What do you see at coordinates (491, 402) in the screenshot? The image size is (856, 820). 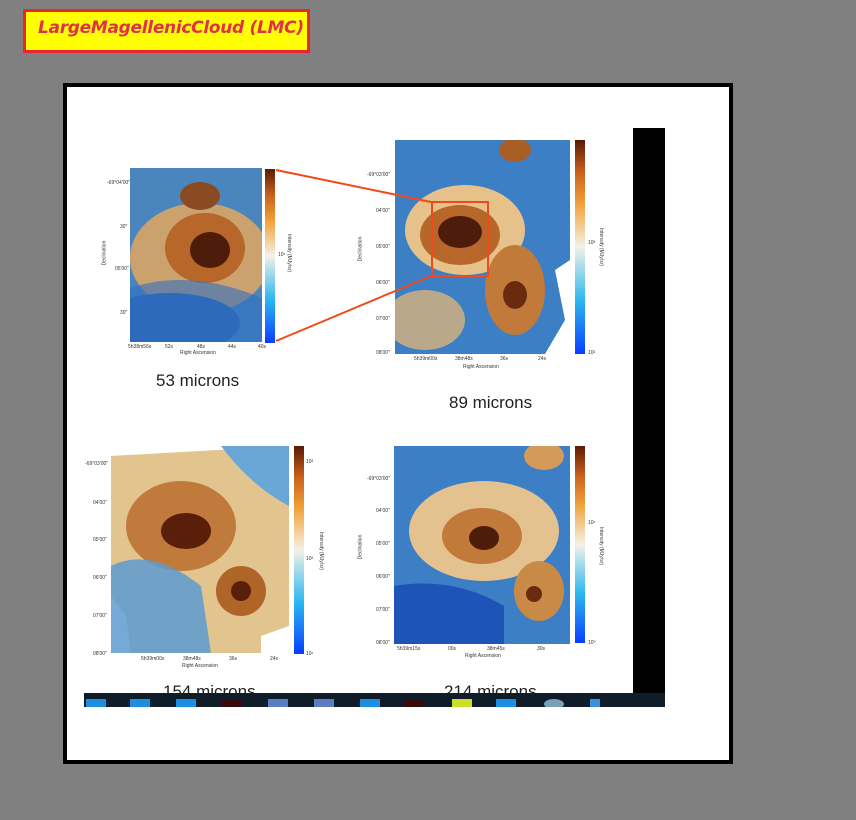 I see `caption-89: 89 microns` at bounding box center [491, 402].